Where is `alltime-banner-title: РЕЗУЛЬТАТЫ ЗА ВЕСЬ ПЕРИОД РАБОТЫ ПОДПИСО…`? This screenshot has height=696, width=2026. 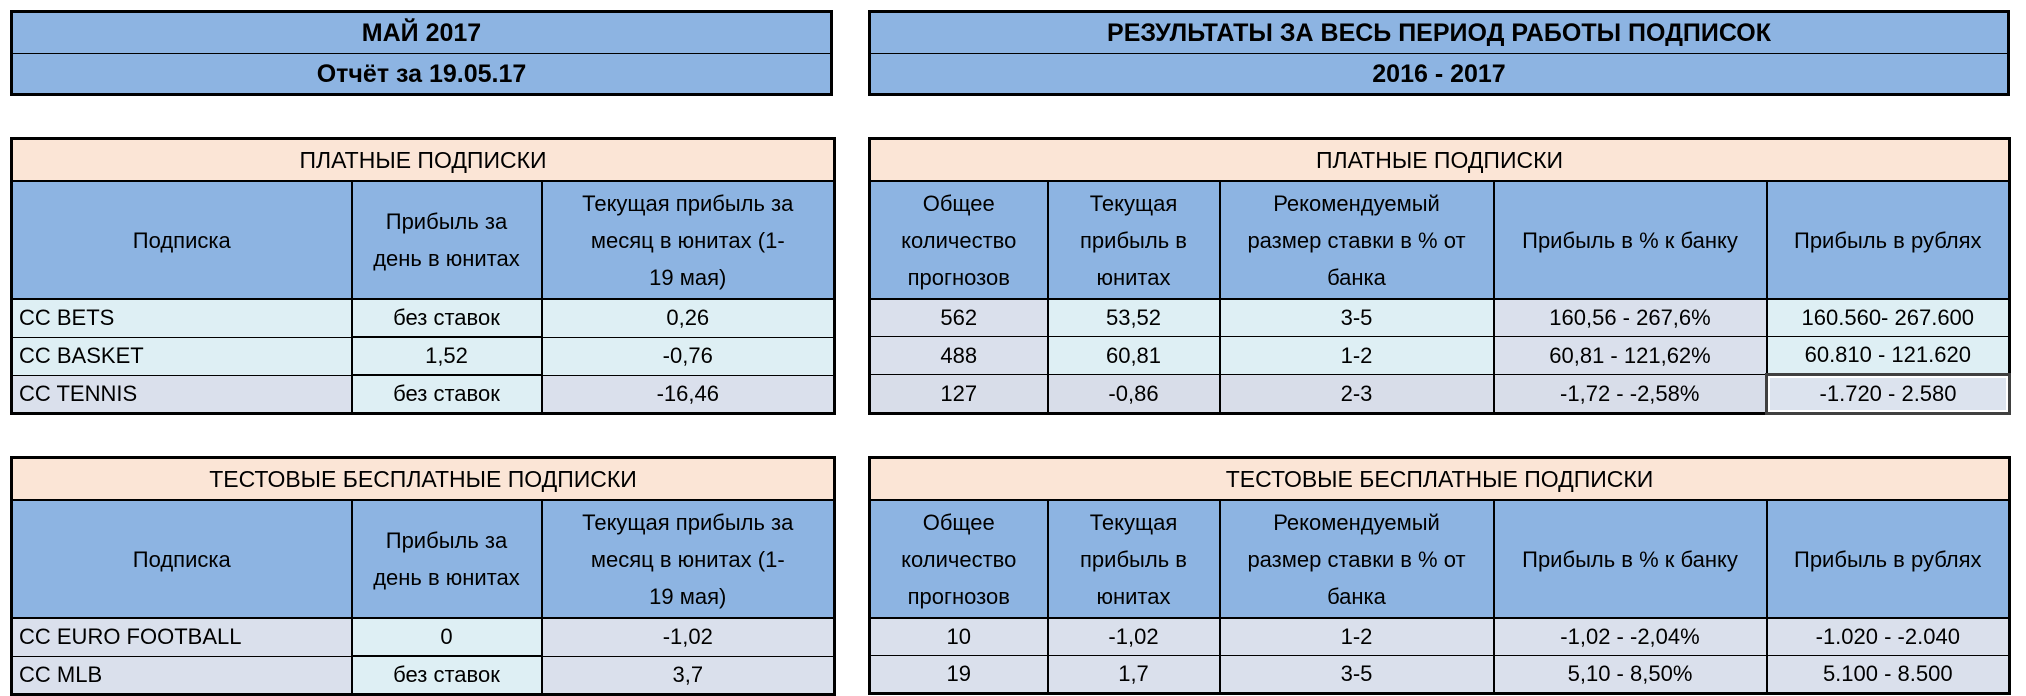
alltime-banner-title: РЕЗУЛЬТАТЫ ЗА ВЕСЬ ПЕРИОД РАБОТЫ ПОДПИСО… is located at coordinates (1439, 33).